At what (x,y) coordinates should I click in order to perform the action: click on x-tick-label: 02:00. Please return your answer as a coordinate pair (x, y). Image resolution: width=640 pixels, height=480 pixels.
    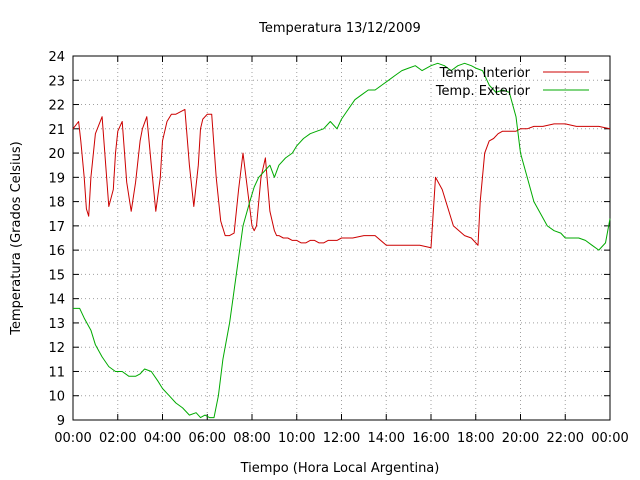
    Looking at the image, I should click on (117, 438).